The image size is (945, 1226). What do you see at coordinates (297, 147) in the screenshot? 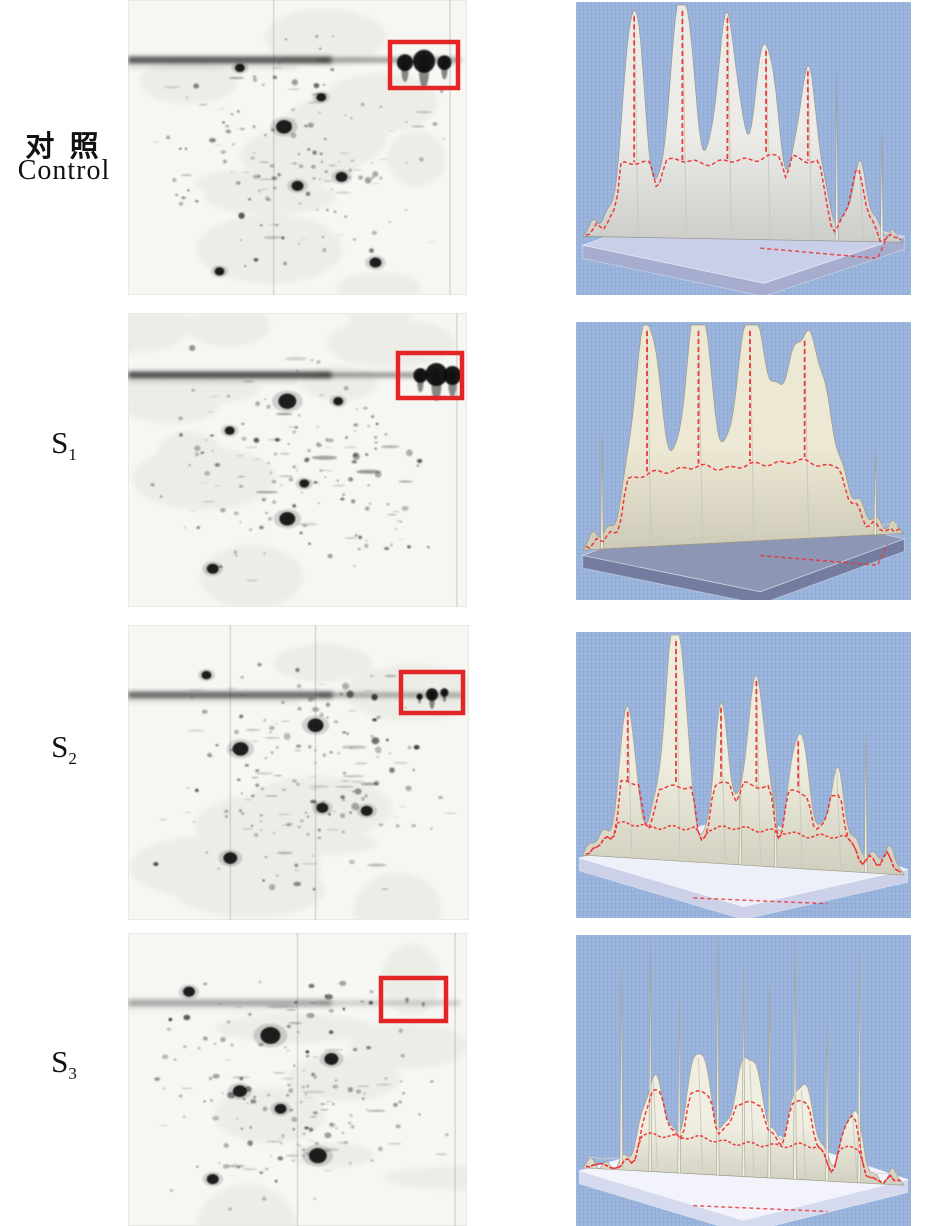
I see `gel-image-control` at bounding box center [297, 147].